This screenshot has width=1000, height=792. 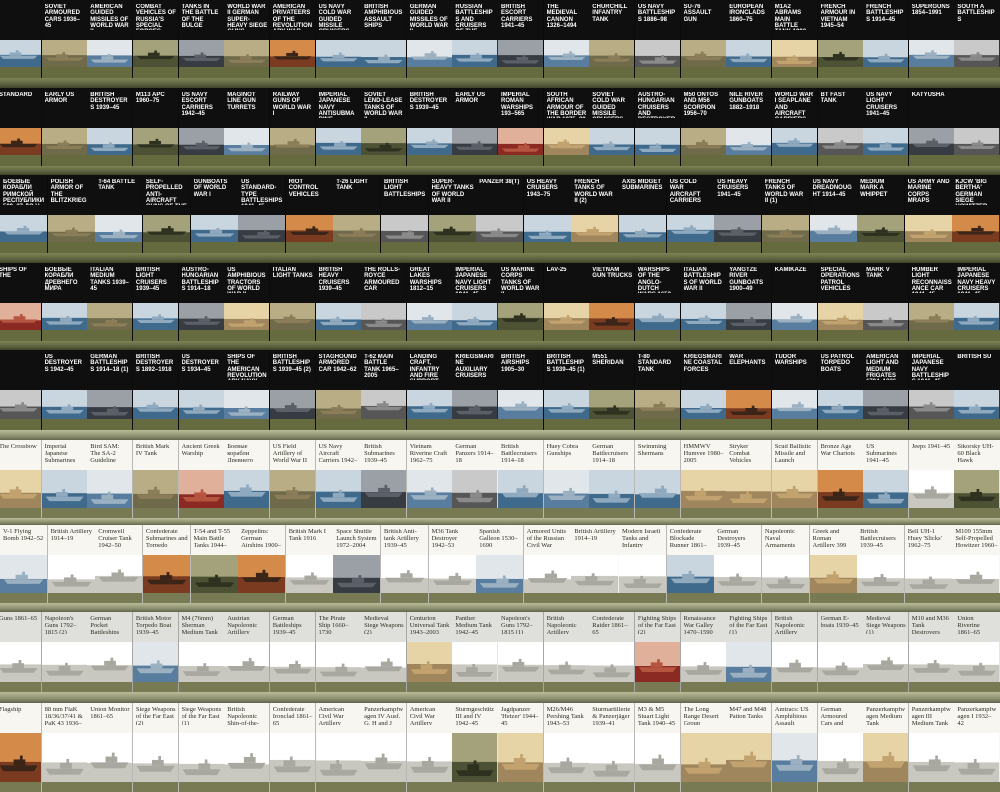 What do you see at coordinates (110, 302) in the screenshot?
I see `book-cover: Italian Medium Tanks 1939–45` at bounding box center [110, 302].